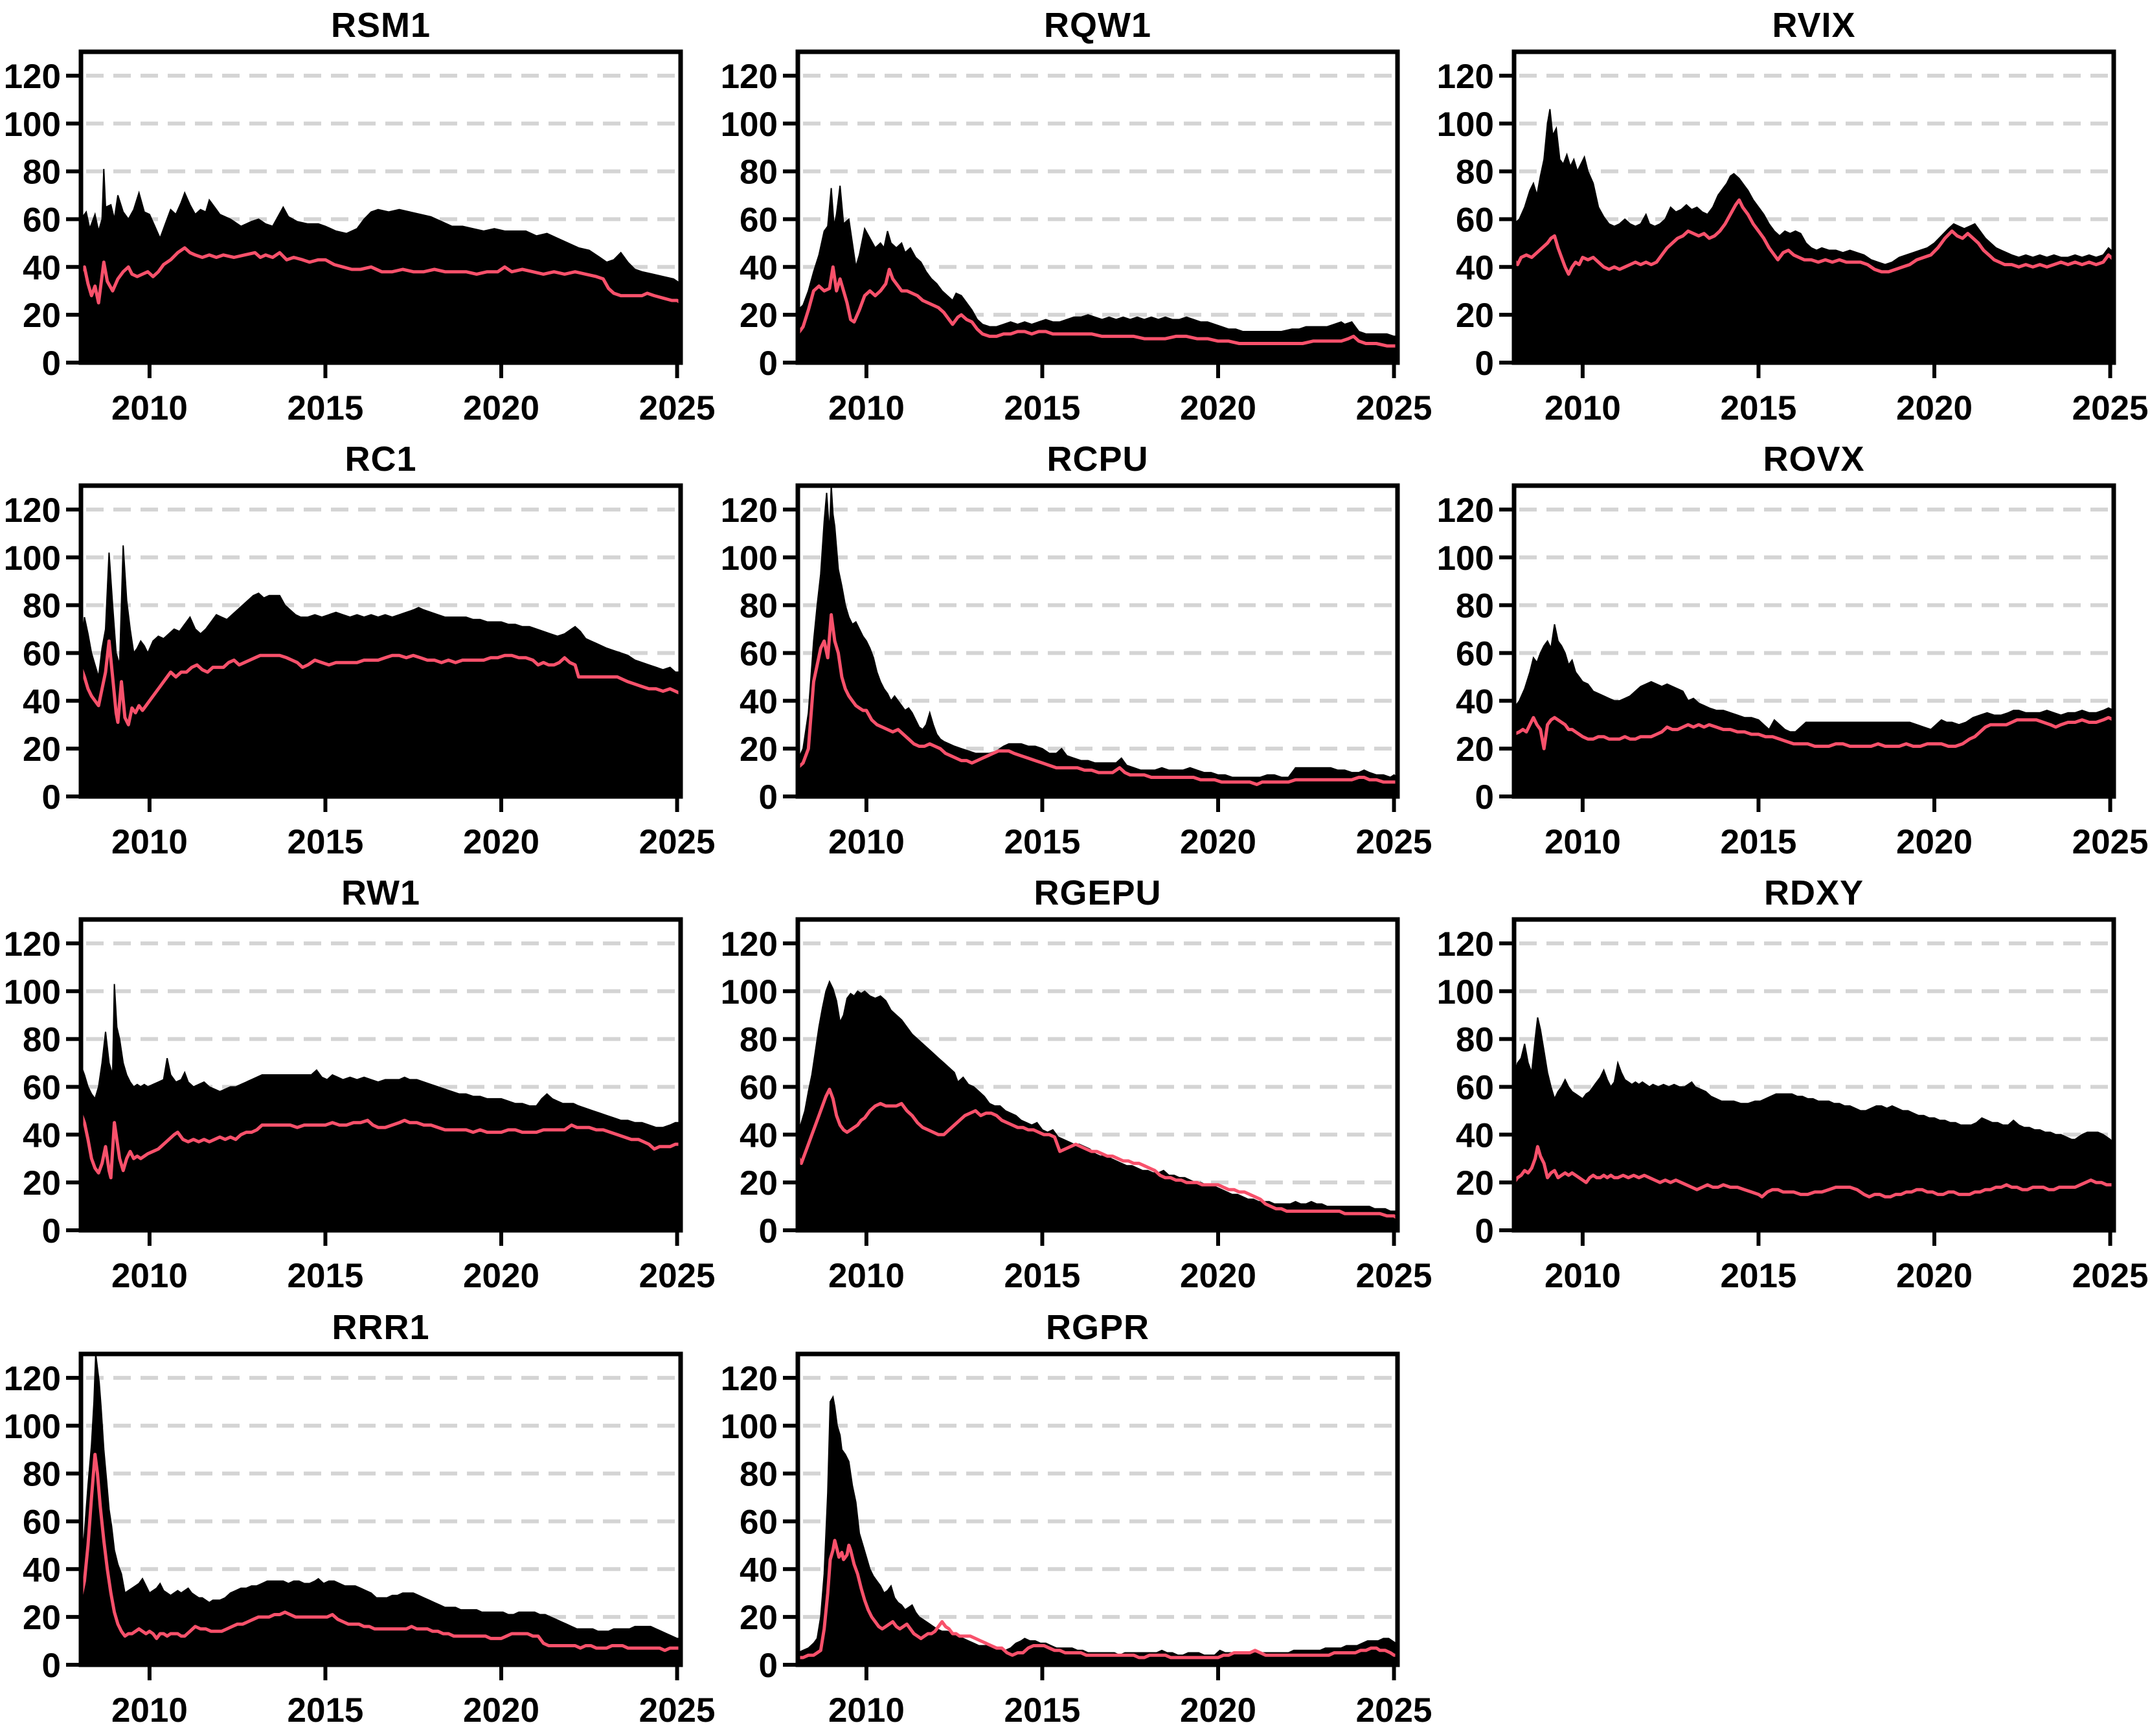 The image size is (2150, 1736). What do you see at coordinates (1098, 460) in the screenshot?
I see `chart-title-rcpu: RCPU` at bounding box center [1098, 460].